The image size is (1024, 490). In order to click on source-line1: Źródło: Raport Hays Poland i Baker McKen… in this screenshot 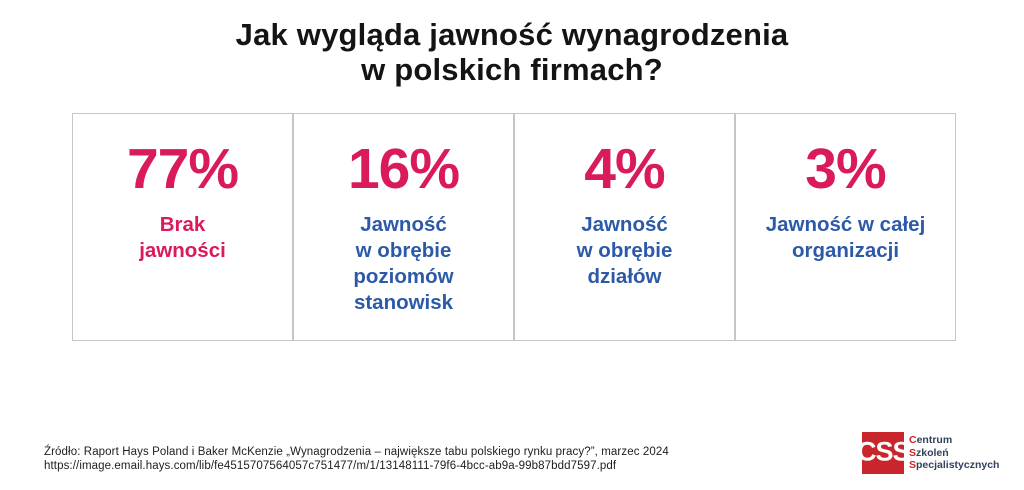, I will do `click(356, 452)`.